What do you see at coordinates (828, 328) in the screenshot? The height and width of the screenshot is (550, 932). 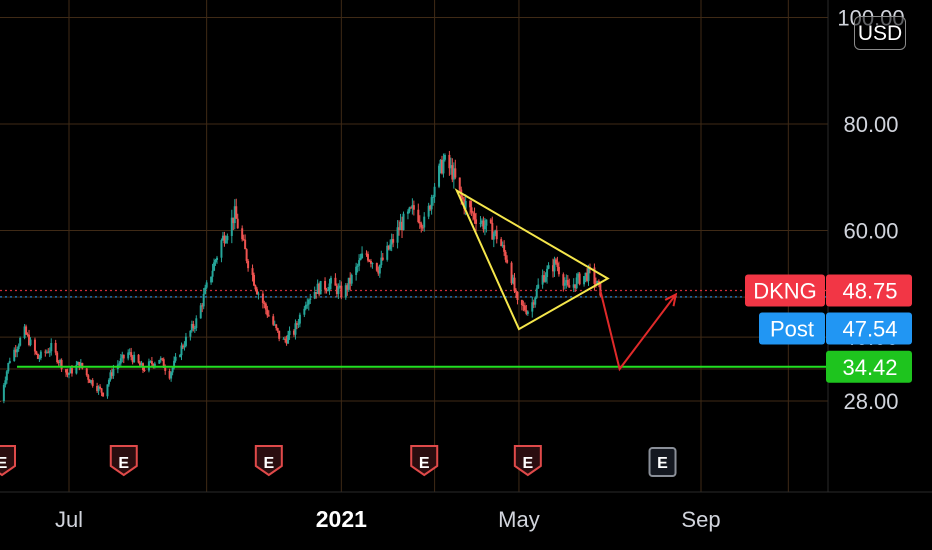 I see `price-tags: DKNG 48.75 Post 47.54 34.42` at bounding box center [828, 328].